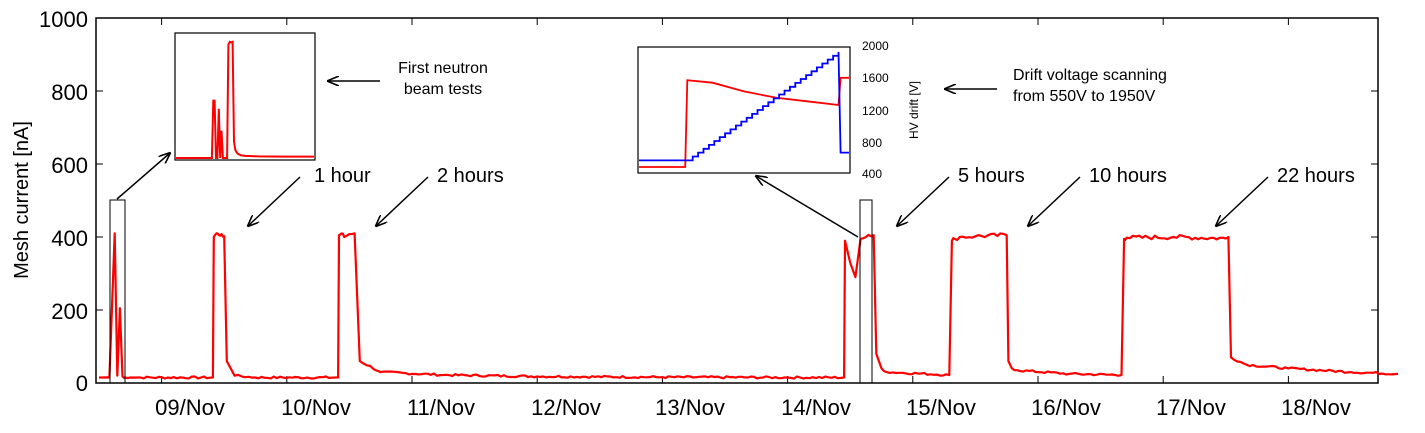 The image size is (1425, 433). Describe the element at coordinates (941, 407) in the screenshot. I see `x-tick-label: 15/Nov` at that location.